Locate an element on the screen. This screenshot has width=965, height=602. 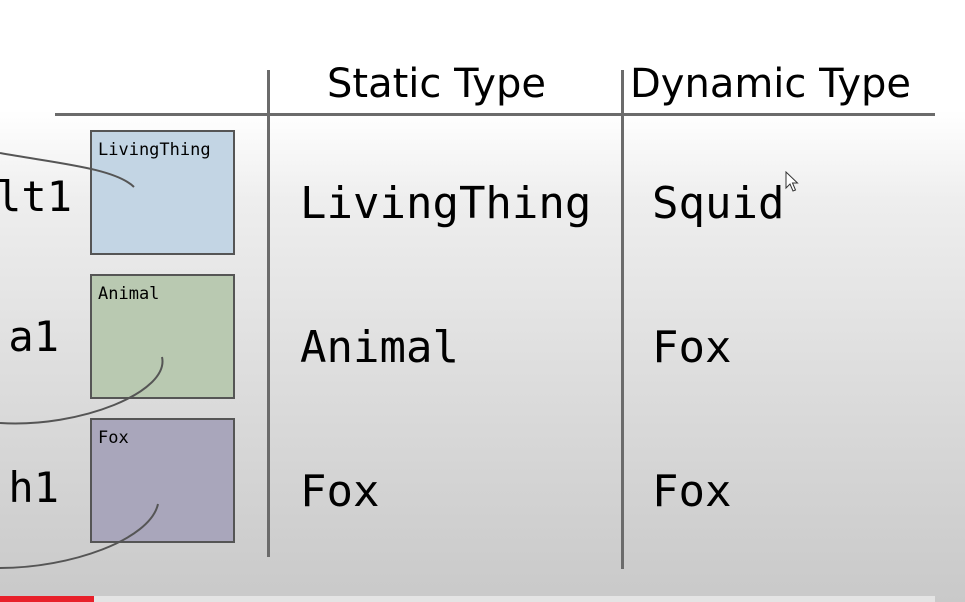
variable-name-lt1: lt1 is located at coordinates (36, 196).